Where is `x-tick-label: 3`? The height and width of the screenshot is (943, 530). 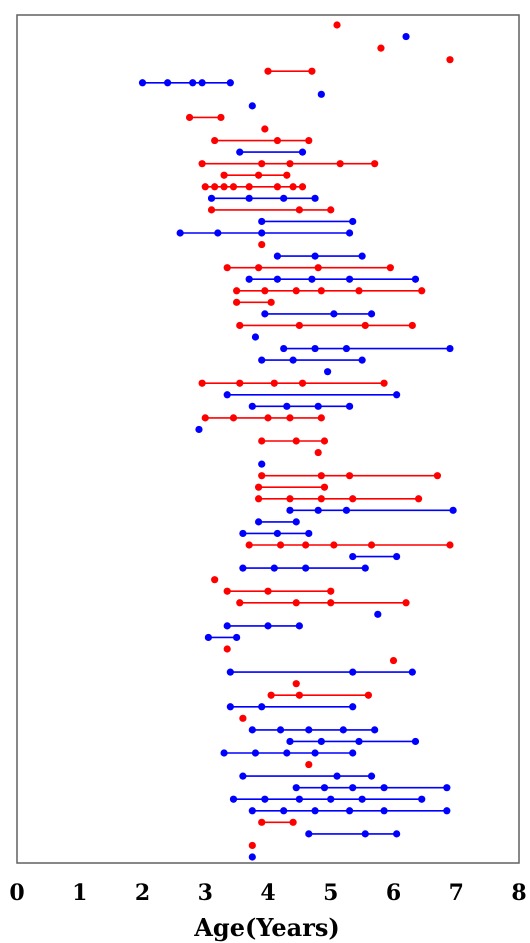 x-tick-label: 3 is located at coordinates (205, 893).